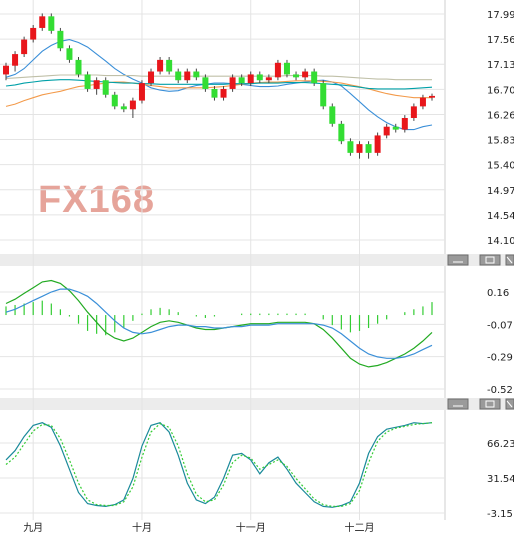 The width and height of the screenshot is (514, 538). What do you see at coordinates (257, 260) in the screenshot?
I see `macd-panel-header` at bounding box center [257, 260].